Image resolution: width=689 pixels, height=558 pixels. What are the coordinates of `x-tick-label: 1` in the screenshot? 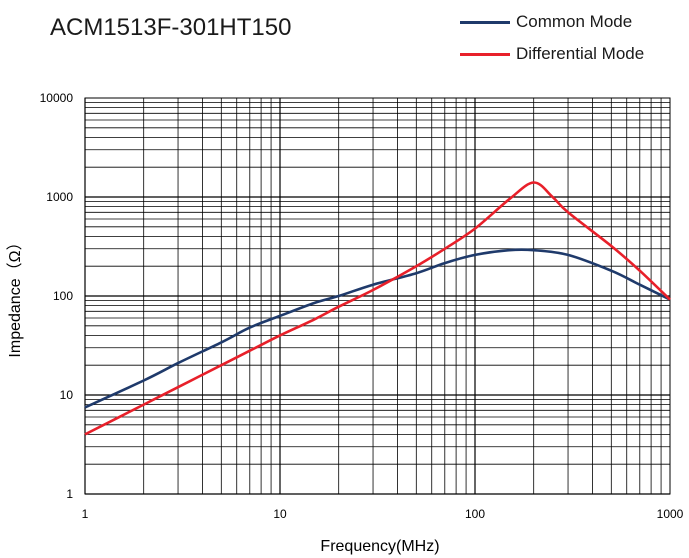 It's located at (85, 514).